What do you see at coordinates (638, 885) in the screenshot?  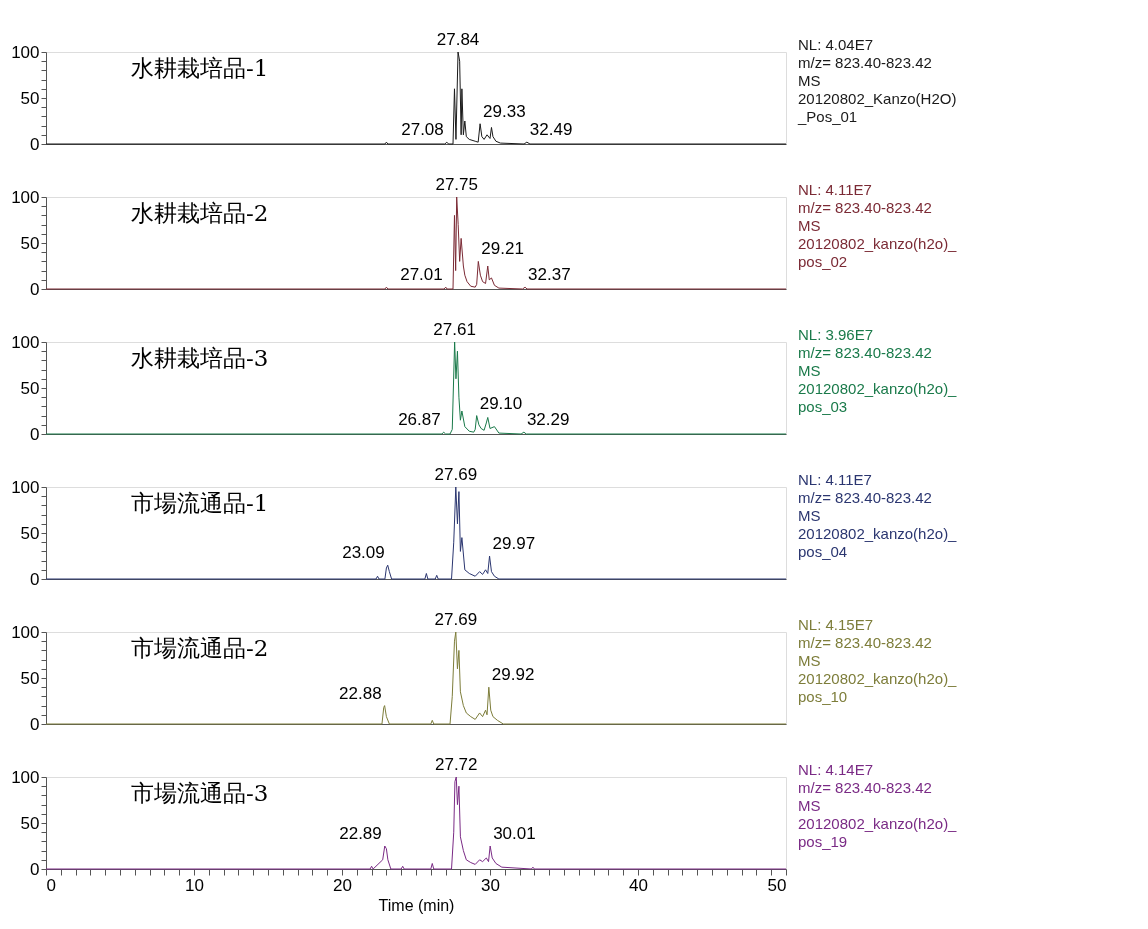 I see `x-tick-label: 40` at bounding box center [638, 885].